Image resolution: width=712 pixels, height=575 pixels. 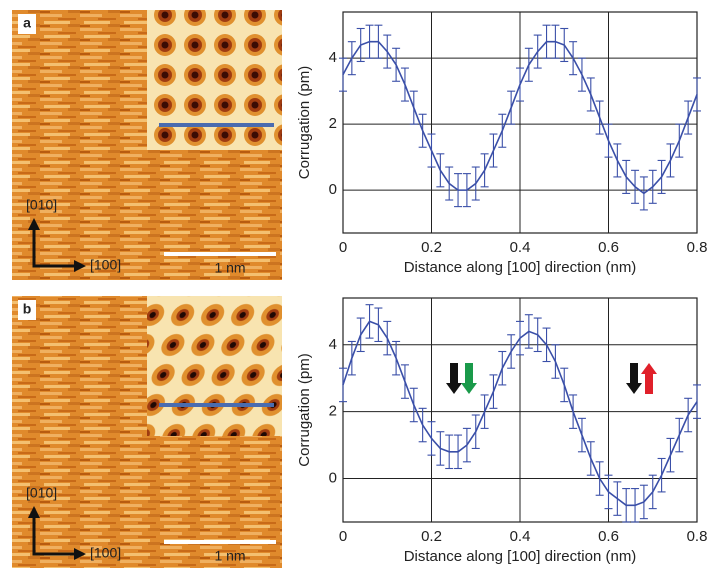 What do you see at coordinates (697, 536) in the screenshot?
I see `x-tick-label: 0.8` at bounding box center [697, 536].